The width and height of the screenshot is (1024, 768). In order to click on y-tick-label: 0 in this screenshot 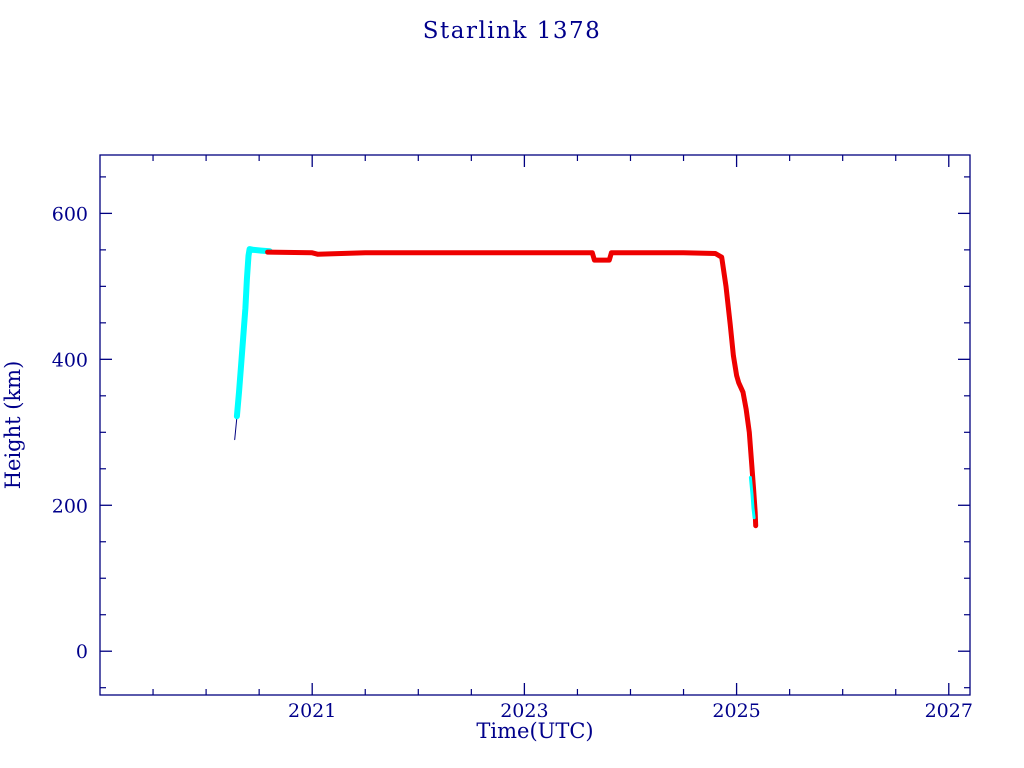, I will do `click(82, 652)`.